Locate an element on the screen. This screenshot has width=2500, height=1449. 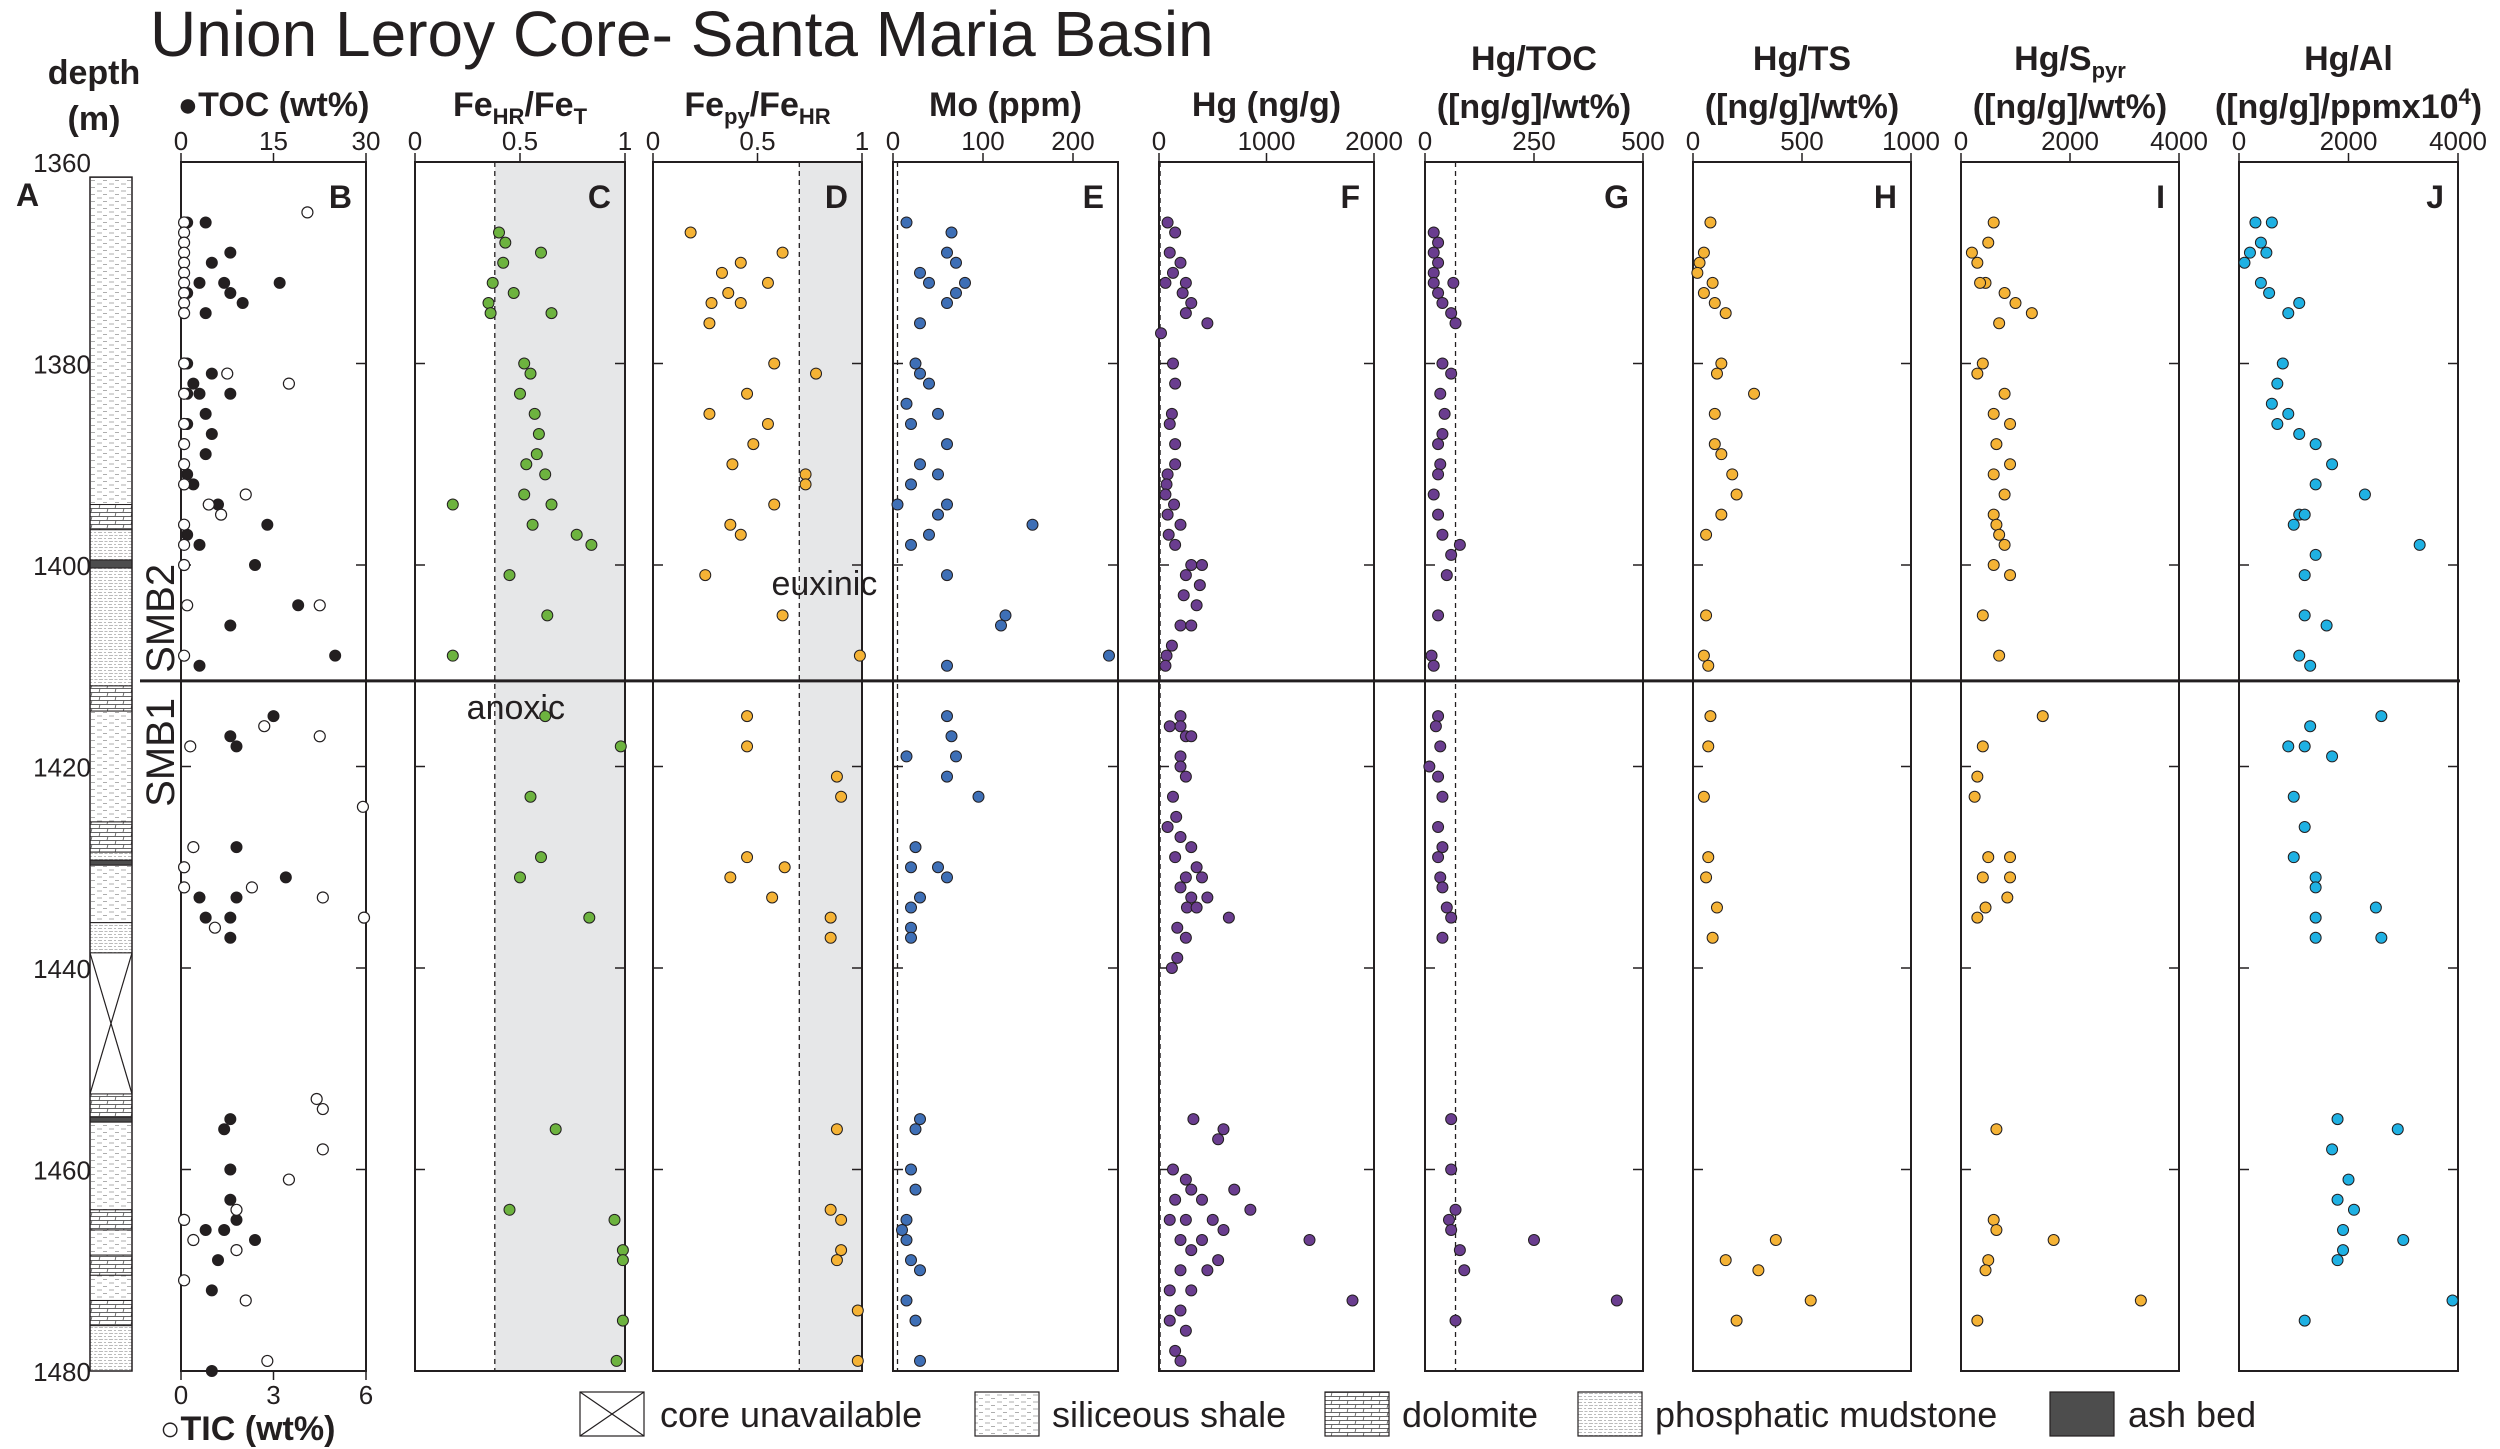
litho-interval-shale is located at coordinates (111, 1166).